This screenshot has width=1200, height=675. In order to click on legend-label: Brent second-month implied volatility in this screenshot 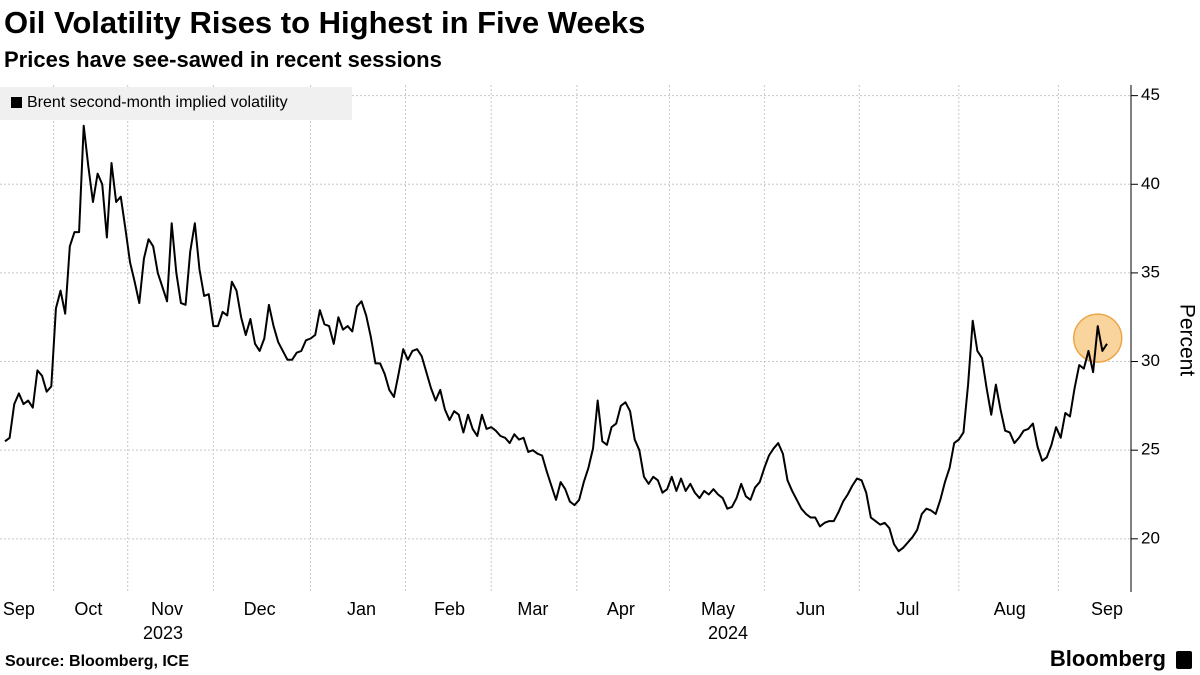, I will do `click(157, 102)`.